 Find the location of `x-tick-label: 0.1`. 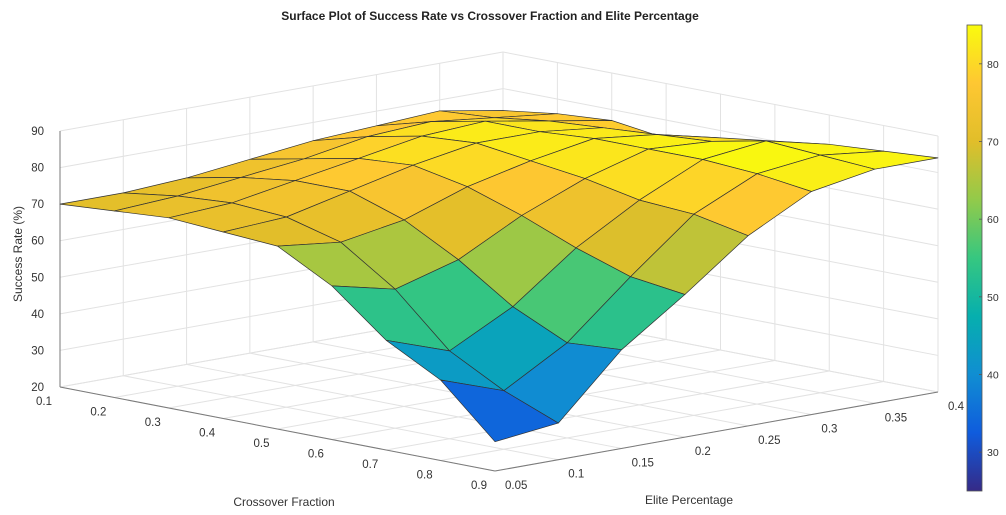

x-tick-label: 0.1 is located at coordinates (44, 402).